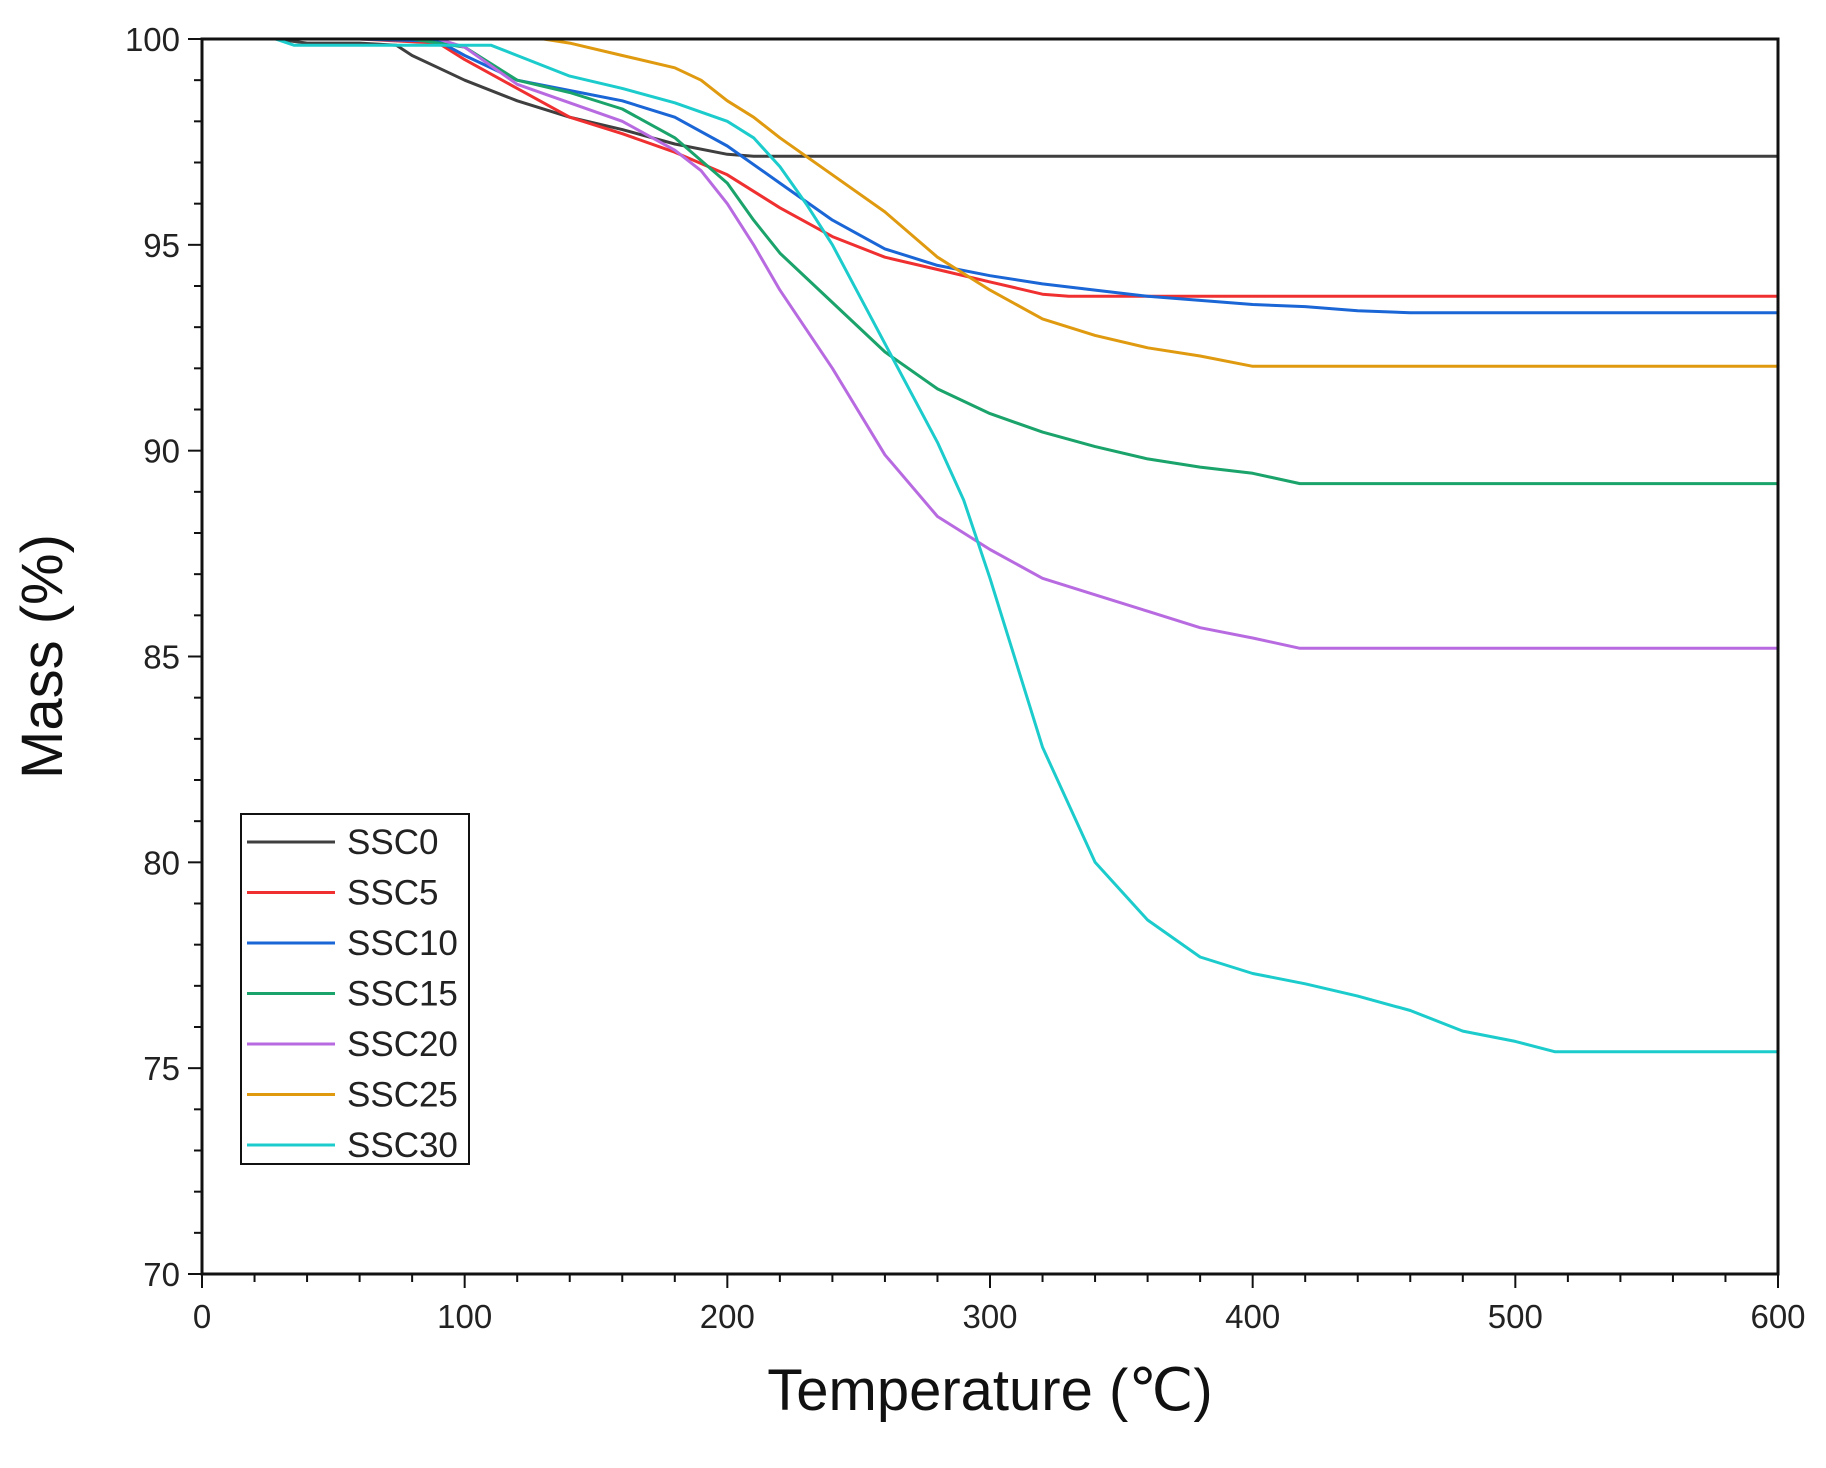  Describe the element at coordinates (402, 1095) in the screenshot. I see `legend-label-ssc25: SSC25` at that location.